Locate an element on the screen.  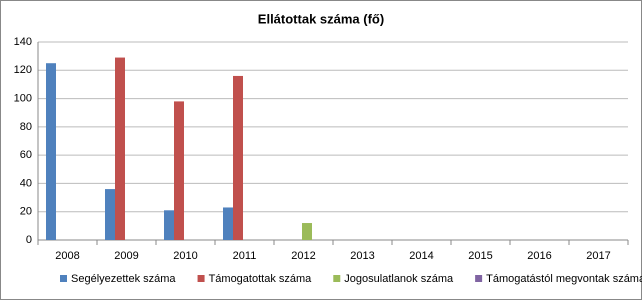
x-tick-label: 2008 is located at coordinates (67, 256).